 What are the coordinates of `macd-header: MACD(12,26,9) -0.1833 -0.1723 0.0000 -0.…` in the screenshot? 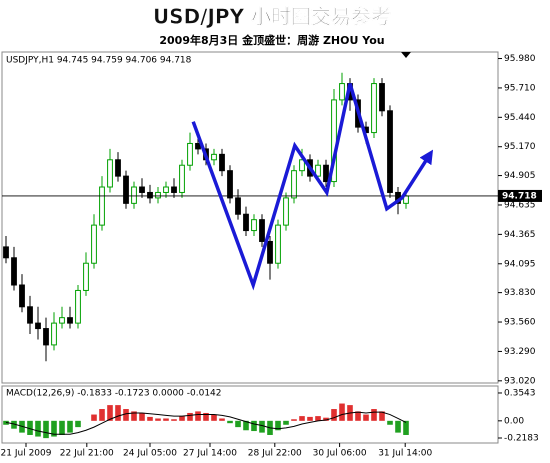 It's located at (114, 394).